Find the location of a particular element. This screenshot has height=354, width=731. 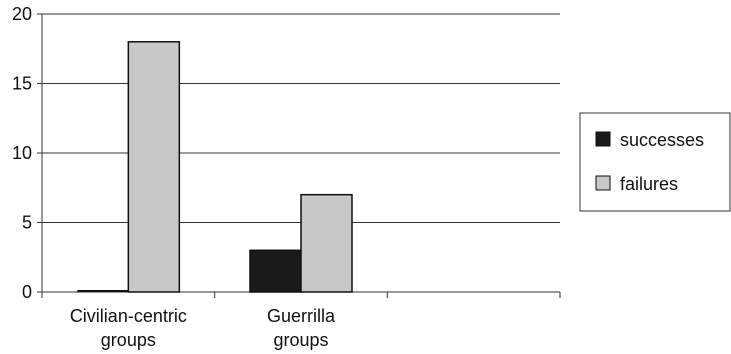

category-label: Guerrilla is located at coordinates (301, 316).